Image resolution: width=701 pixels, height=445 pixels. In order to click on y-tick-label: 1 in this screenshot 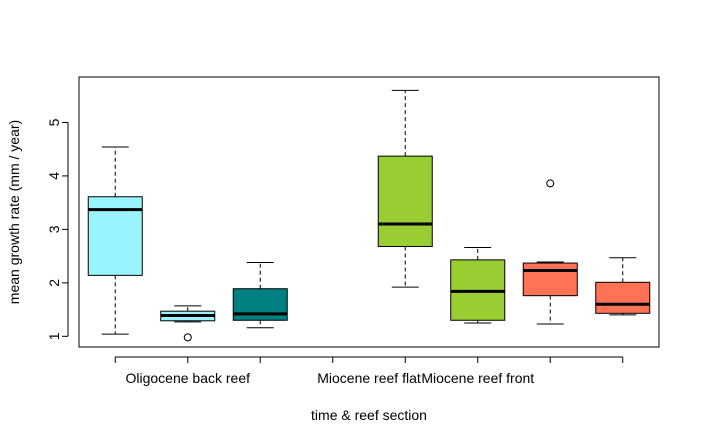, I will do `click(54, 336)`.